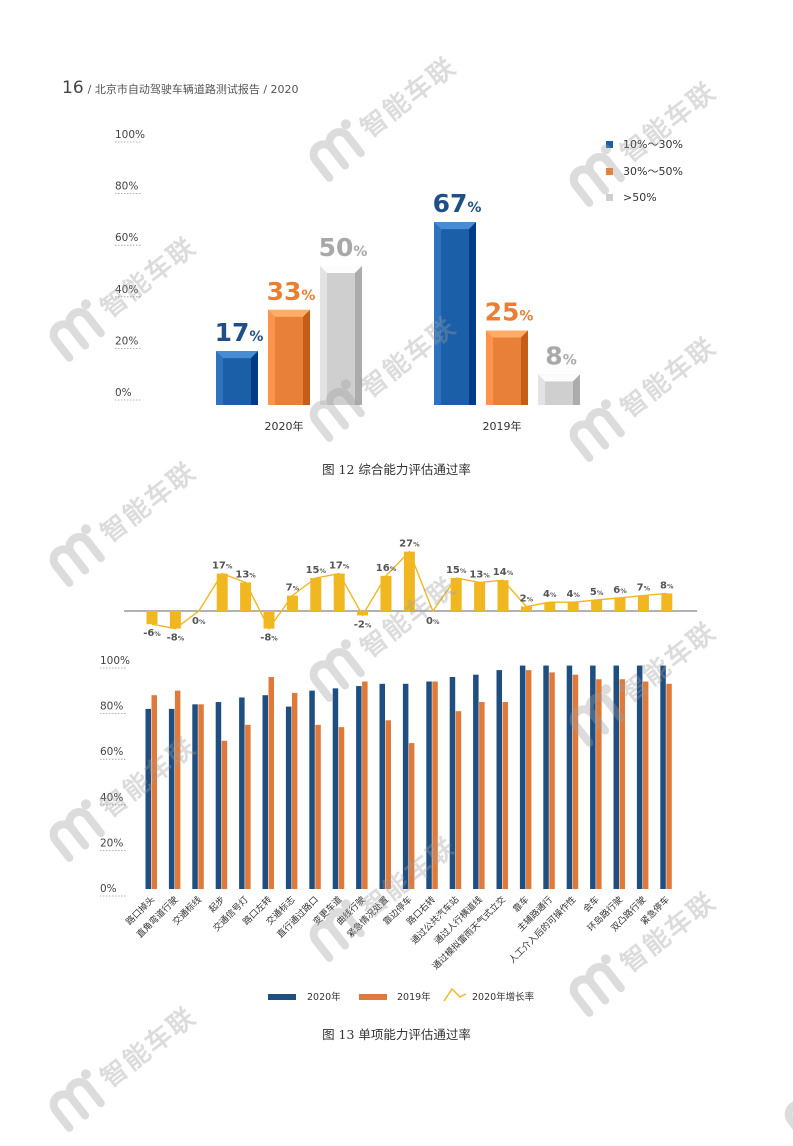 Image resolution: width=793 pixels, height=1146 pixels. I want to click on fig12-legend-label: 10%～30%, so click(653, 144).